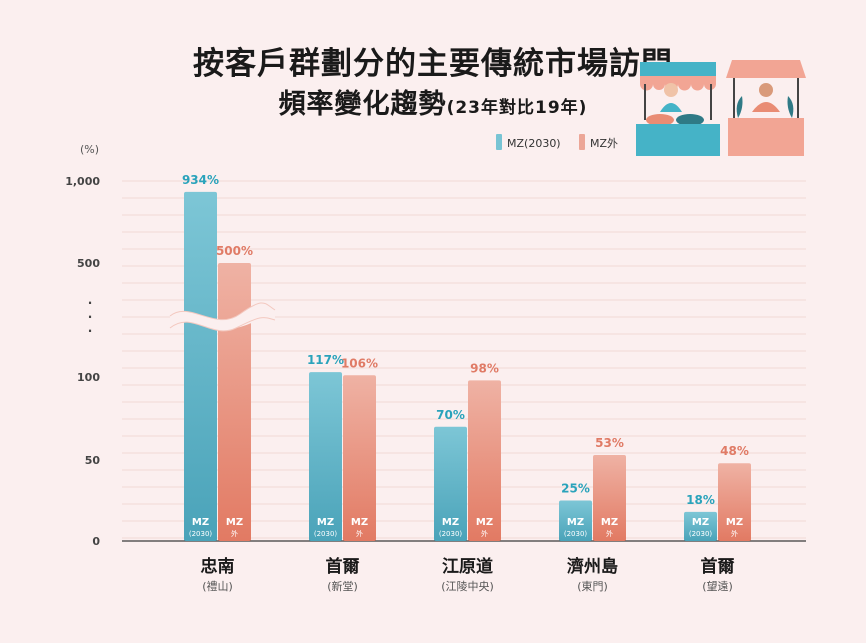 This screenshot has width=866, height=643. What do you see at coordinates (433, 64) in the screenshot?
I see `chart-title: 按客戶群劃分的主要傳統市場訪問` at bounding box center [433, 64].